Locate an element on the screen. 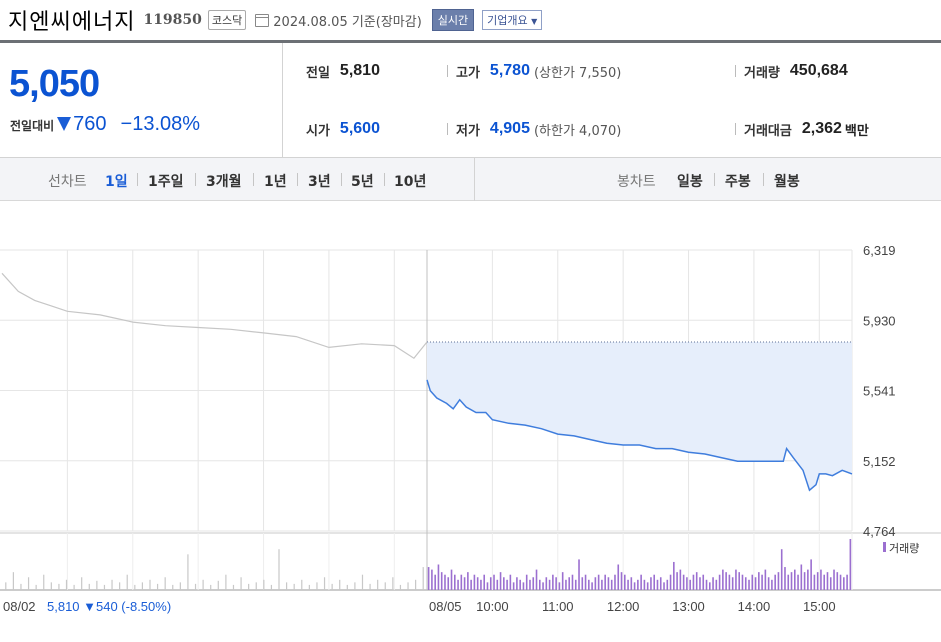 The image size is (941, 642). open-cell: 시가 5,600 is located at coordinates (343, 129).